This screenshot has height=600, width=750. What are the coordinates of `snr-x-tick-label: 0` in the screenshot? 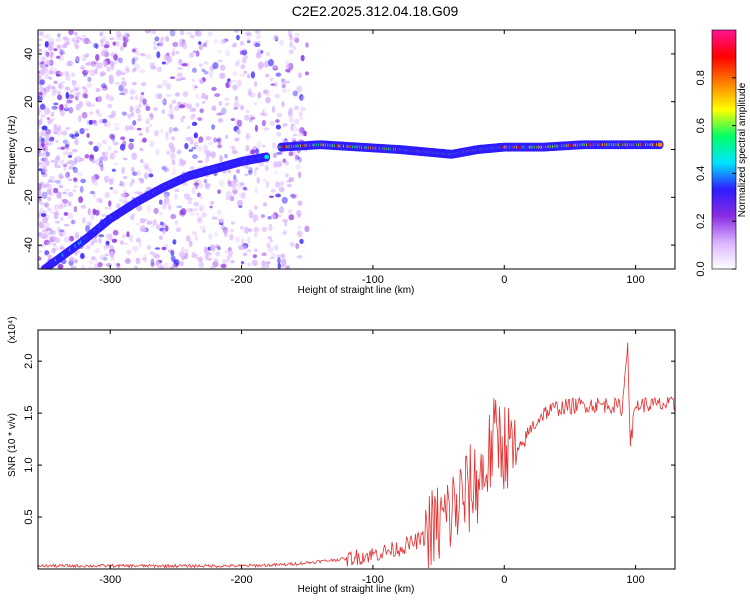 It's located at (504, 580).